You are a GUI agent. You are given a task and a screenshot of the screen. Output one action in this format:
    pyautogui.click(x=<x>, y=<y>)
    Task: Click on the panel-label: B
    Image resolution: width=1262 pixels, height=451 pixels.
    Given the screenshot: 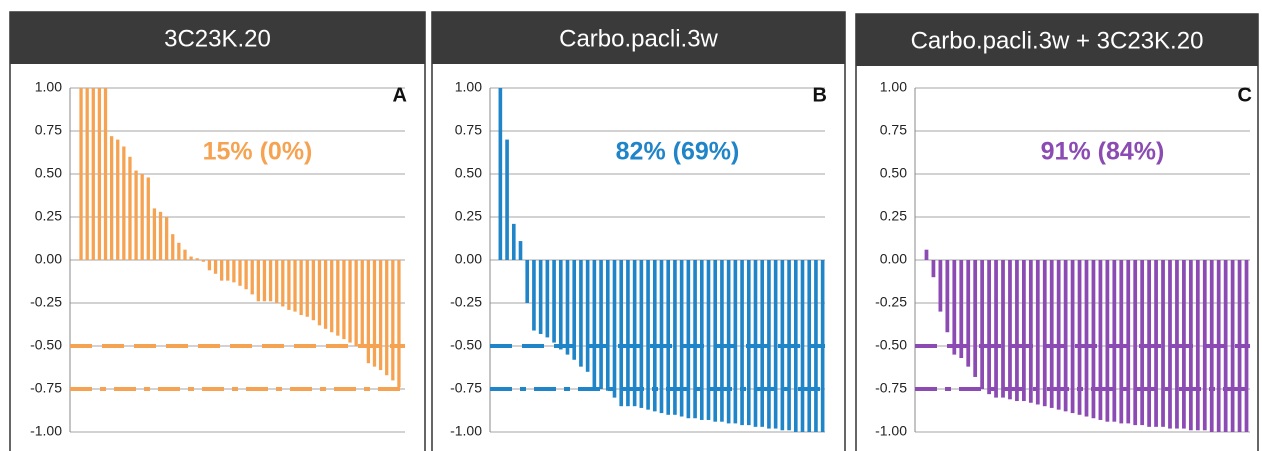 What is the action you would take?
    pyautogui.click(x=820, y=95)
    